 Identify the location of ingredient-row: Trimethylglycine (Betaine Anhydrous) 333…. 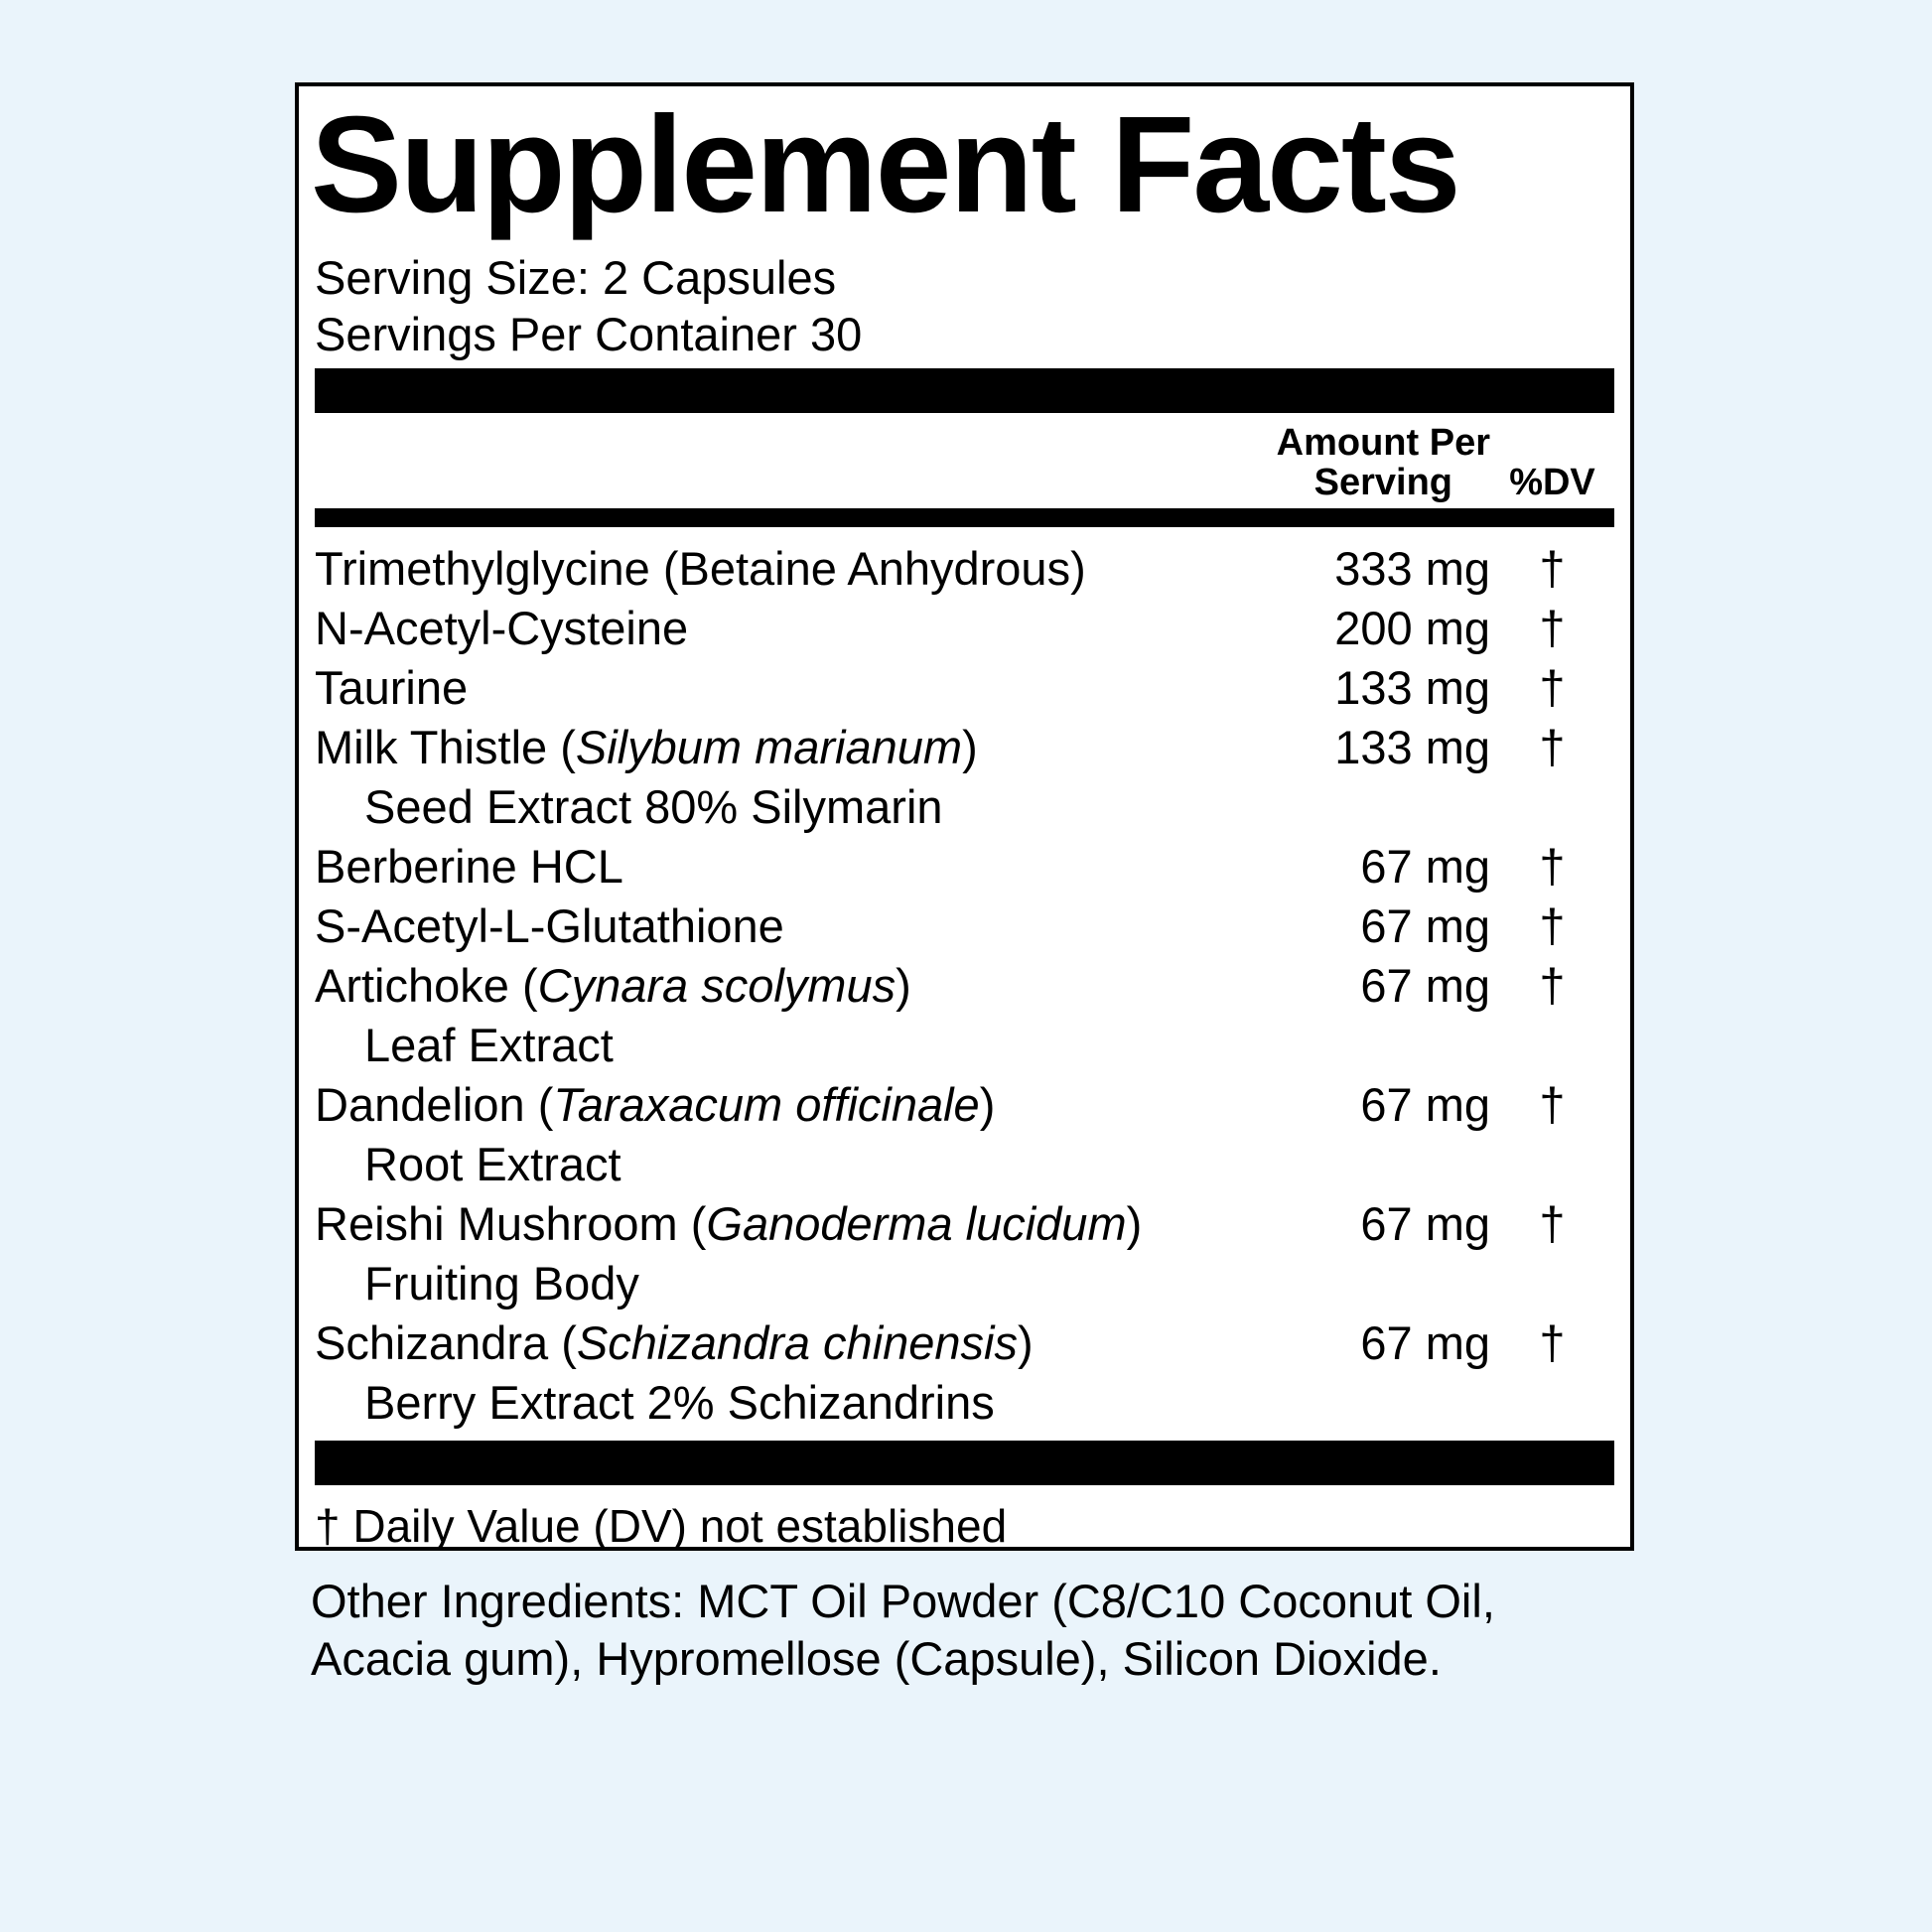
(965, 569).